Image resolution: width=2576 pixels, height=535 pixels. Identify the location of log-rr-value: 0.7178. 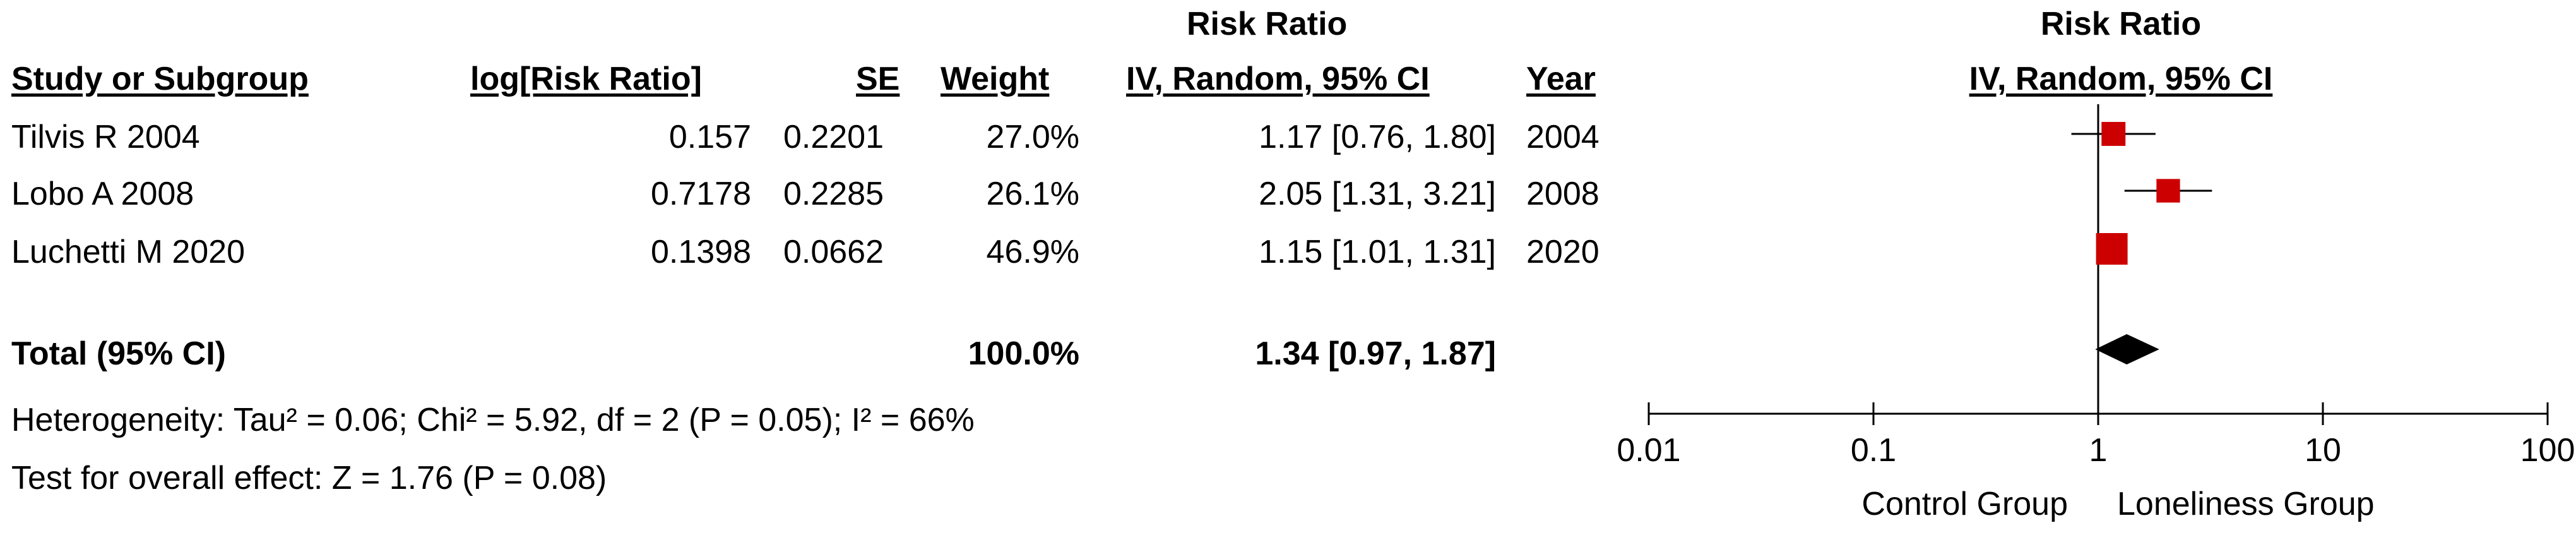
(700, 194).